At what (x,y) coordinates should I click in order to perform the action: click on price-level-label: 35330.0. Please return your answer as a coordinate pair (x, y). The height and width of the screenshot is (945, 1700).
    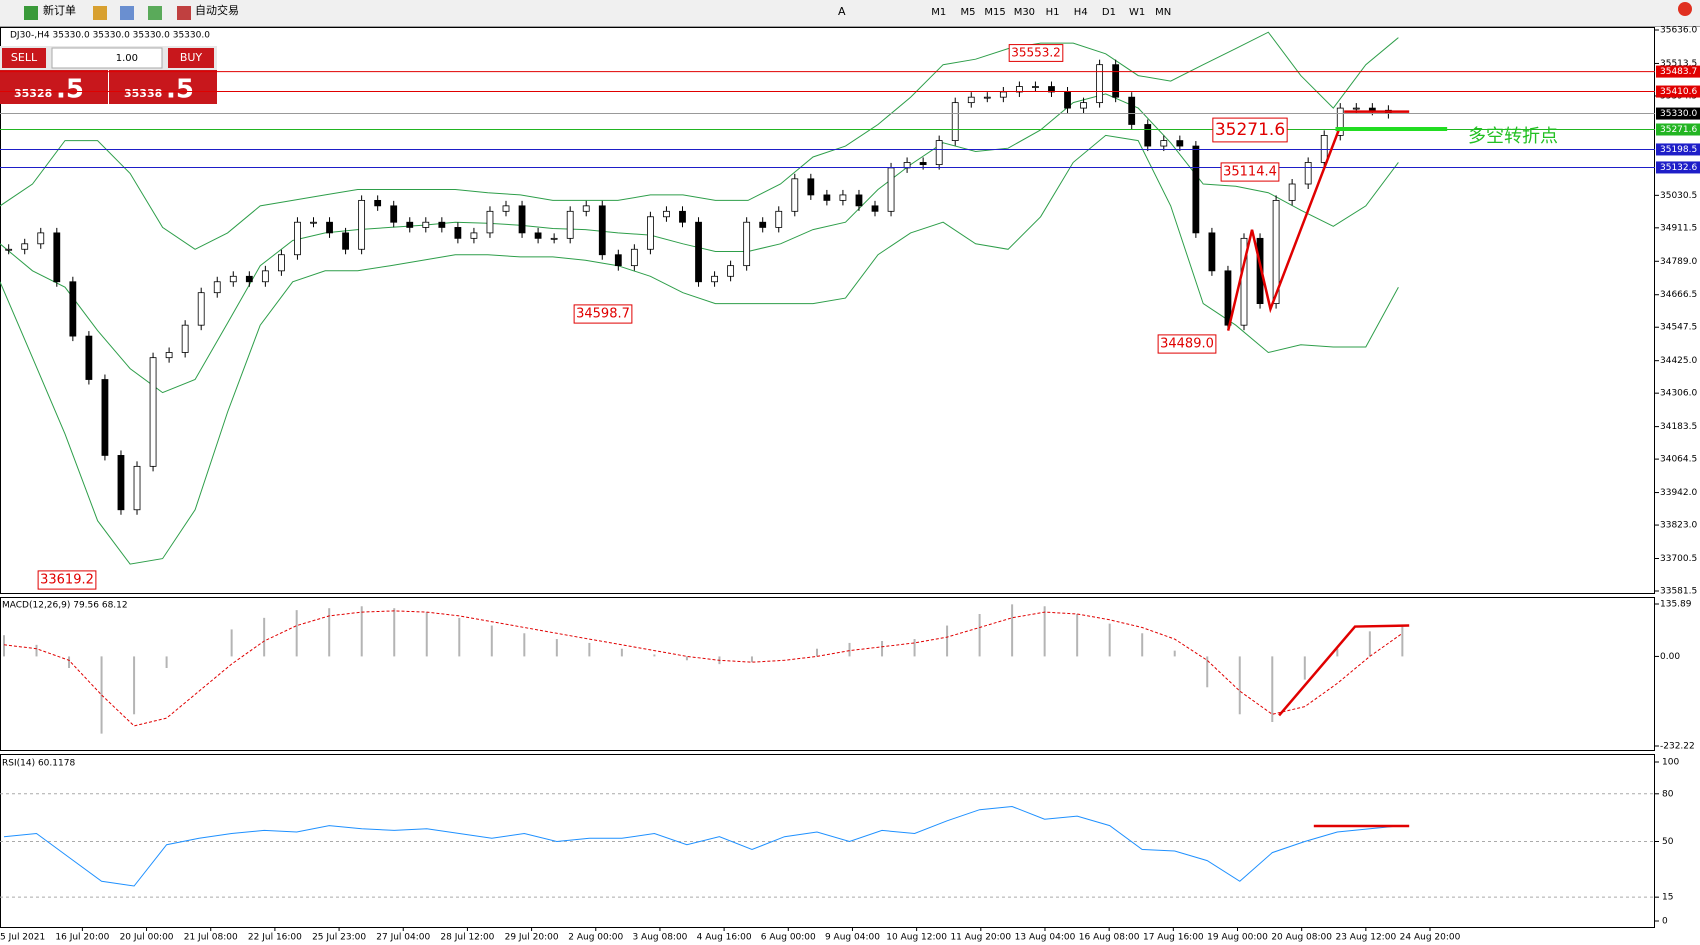
    Looking at the image, I should click on (1678, 114).